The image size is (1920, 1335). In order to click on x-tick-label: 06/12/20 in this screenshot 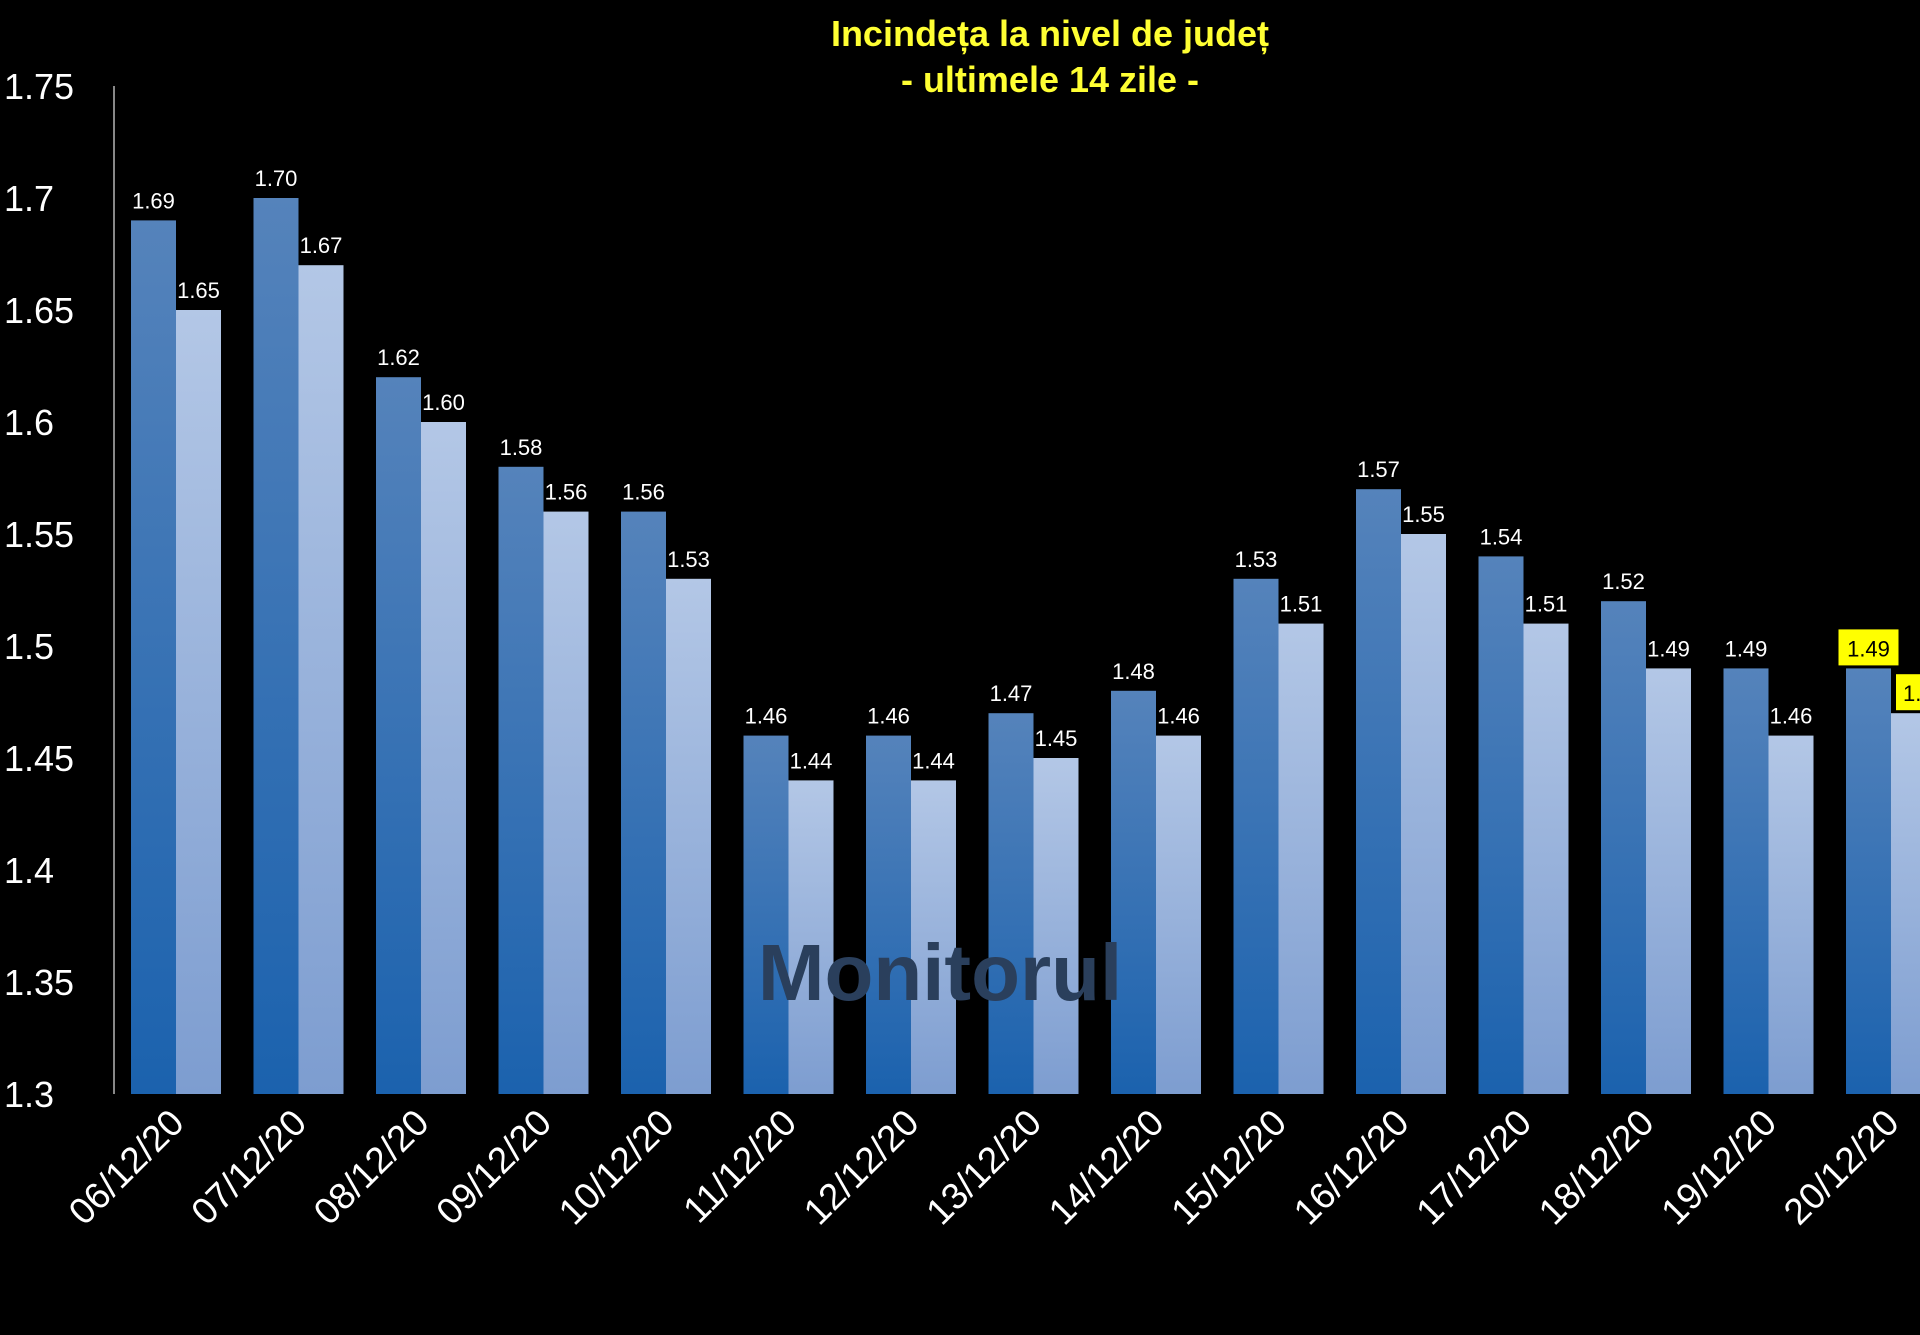, I will do `click(126, 1167)`.